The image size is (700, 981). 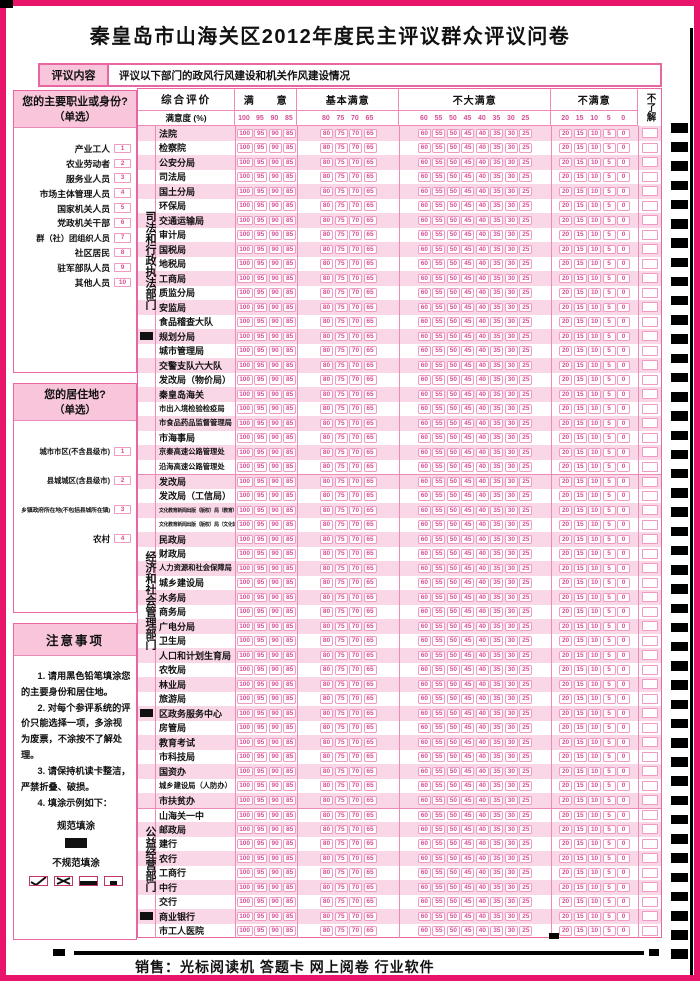 What do you see at coordinates (580, 249) in the screenshot?
I see `score-bubble: 15` at bounding box center [580, 249].